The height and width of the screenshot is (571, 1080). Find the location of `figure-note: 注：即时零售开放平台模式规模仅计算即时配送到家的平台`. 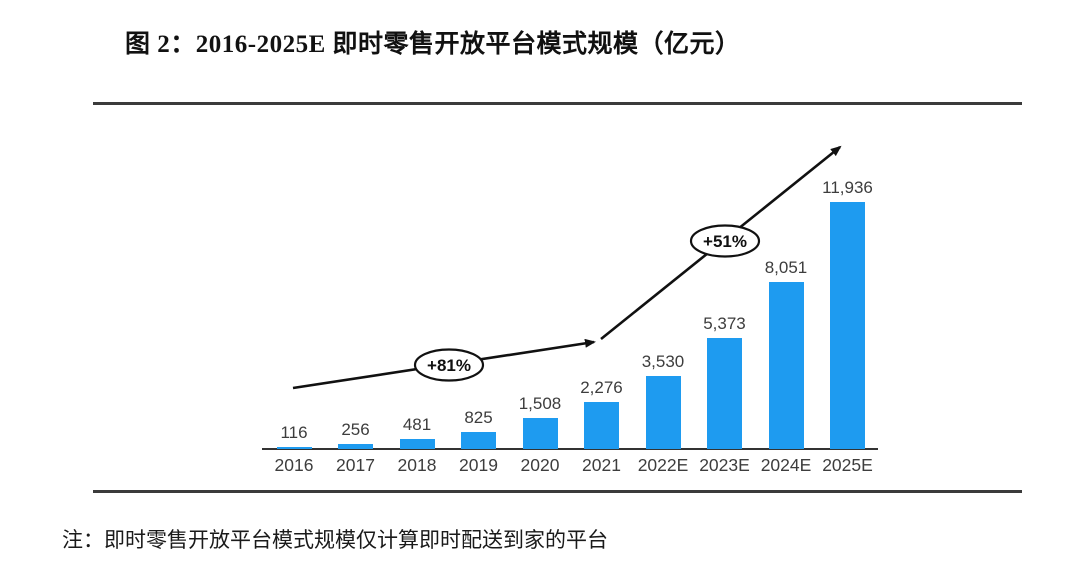

figure-note: 注：即时零售开放平台模式规模仅计算即时配送到家的平台 is located at coordinates (335, 540).